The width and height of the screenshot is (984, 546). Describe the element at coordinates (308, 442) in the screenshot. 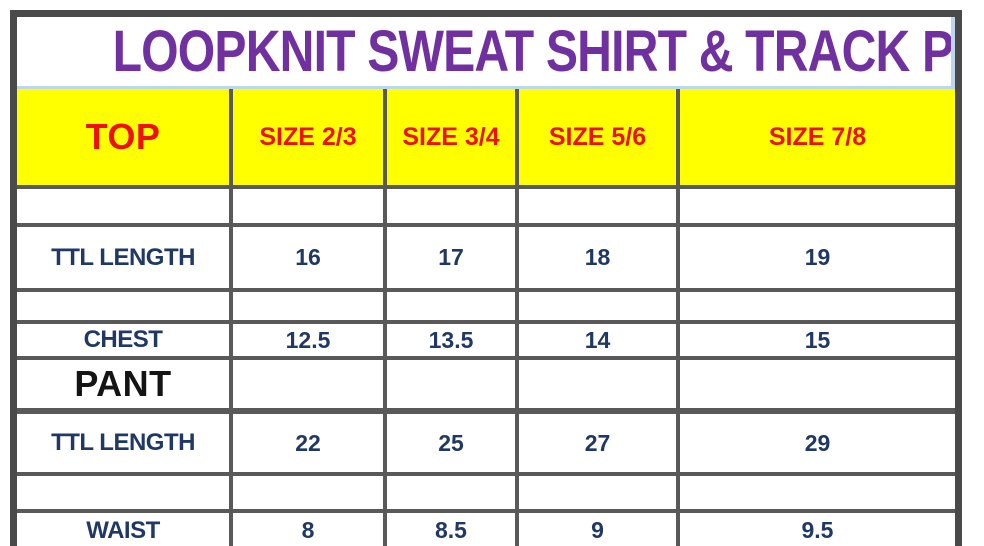

I see `value-cell: 22` at that location.